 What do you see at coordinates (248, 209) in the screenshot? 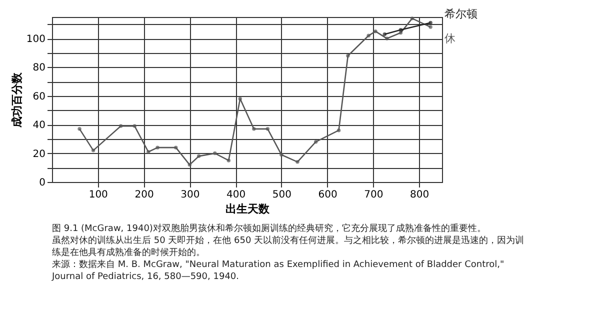
I see `x-axis-title: 出生天数` at bounding box center [248, 209].